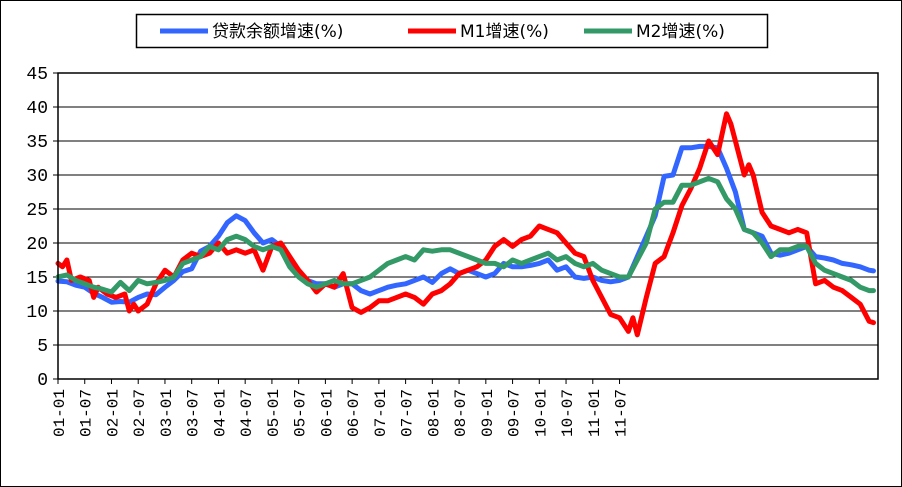 Image resolution: width=902 pixels, height=487 pixels. Describe the element at coordinates (37, 211) in the screenshot. I see `y-tick-label: 25` at that location.